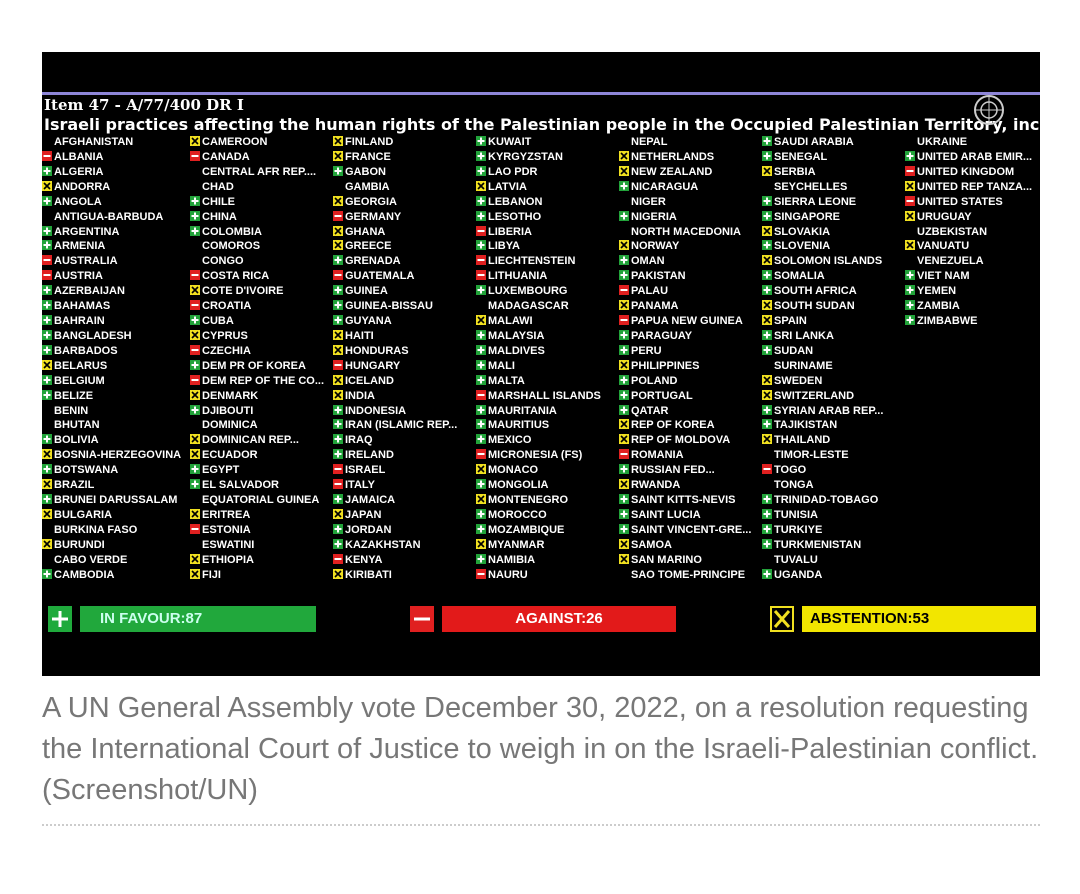 The width and height of the screenshot is (1080, 894). I want to click on country-name: NEPAL, so click(649, 142).